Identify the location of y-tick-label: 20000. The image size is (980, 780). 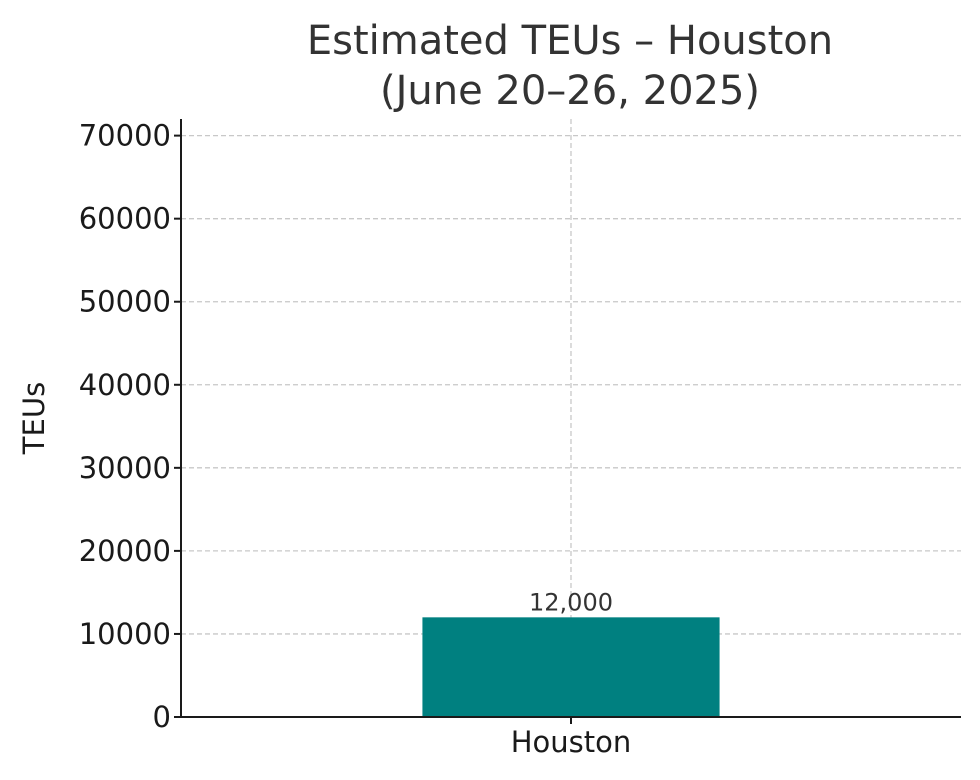
(125, 551).